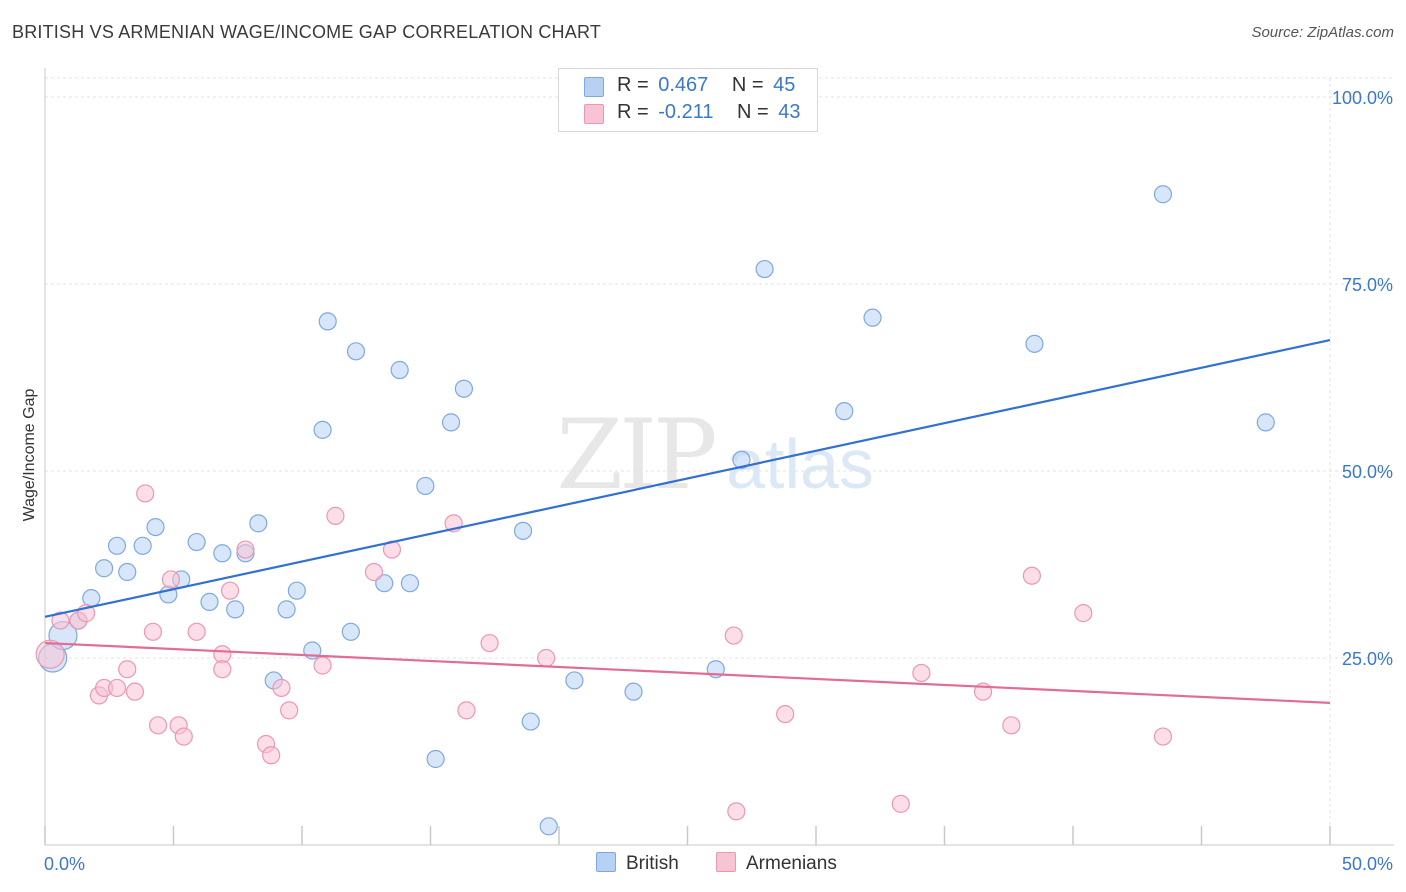  What do you see at coordinates (683, 85) in the screenshot?
I see `british-r-value: 0.467` at bounding box center [683, 85].